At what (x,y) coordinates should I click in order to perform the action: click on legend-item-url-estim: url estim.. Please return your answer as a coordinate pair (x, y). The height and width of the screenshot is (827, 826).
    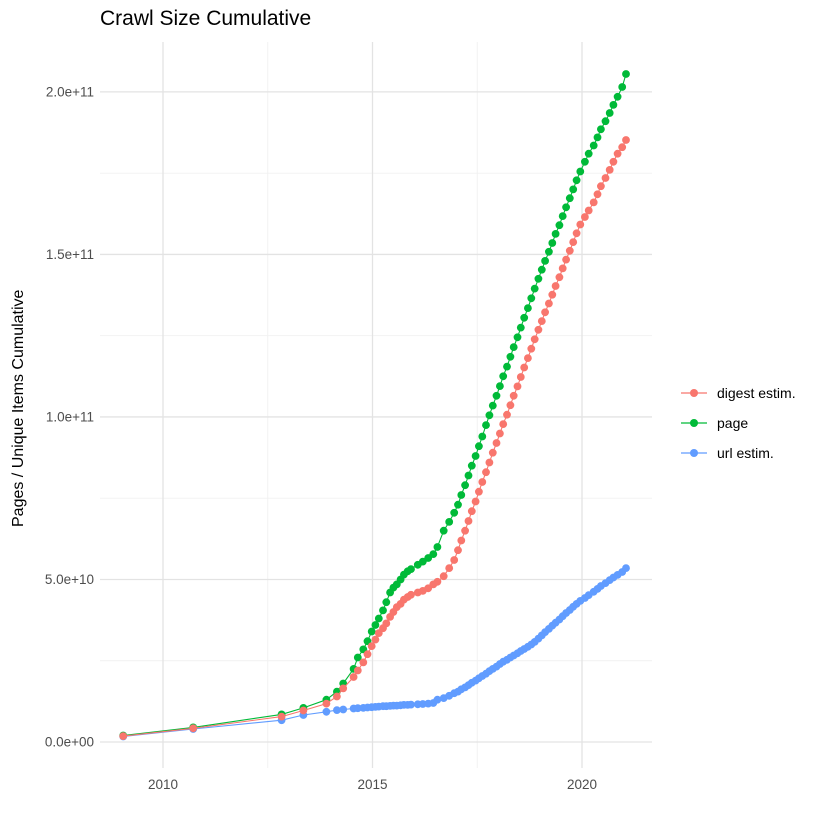
    Looking at the image, I should click on (738, 453).